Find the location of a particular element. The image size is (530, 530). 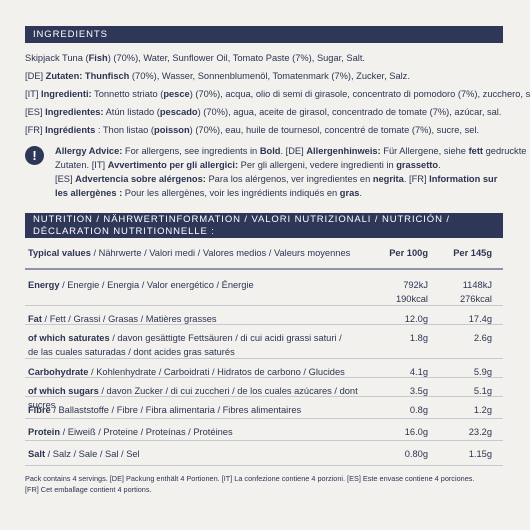

per-145g-value: 2.6g is located at coordinates (482, 338).